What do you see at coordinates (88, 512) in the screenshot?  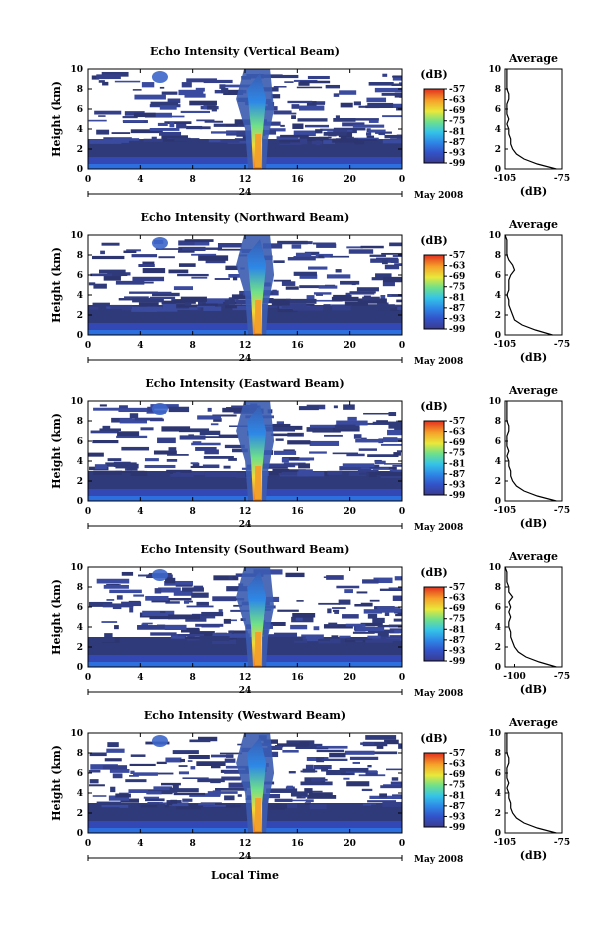 I see `x-tick-label: 0` at bounding box center [88, 512].